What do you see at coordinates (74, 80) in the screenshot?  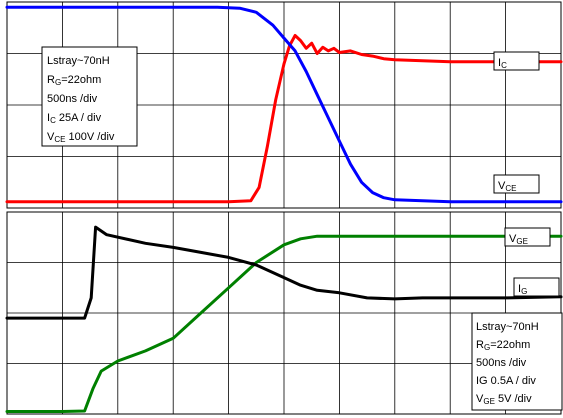 I see `upper-info-rg: RG=22ohm` at bounding box center [74, 80].